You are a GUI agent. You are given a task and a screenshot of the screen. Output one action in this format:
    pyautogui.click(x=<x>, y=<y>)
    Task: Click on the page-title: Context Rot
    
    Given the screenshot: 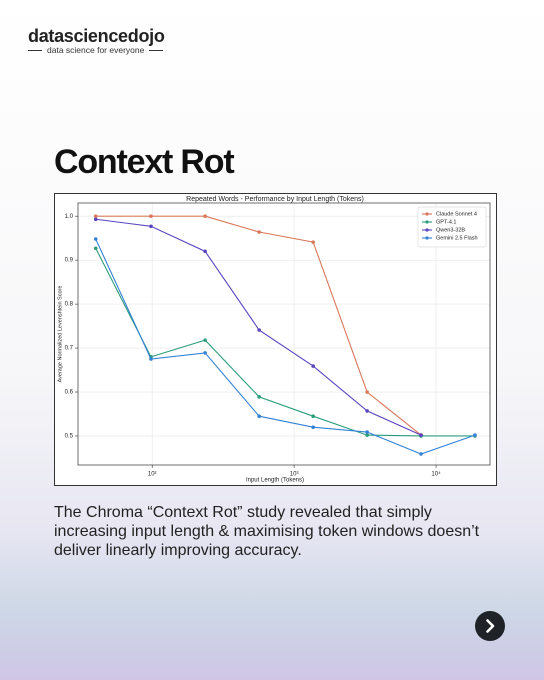 What is the action you would take?
    pyautogui.click(x=144, y=162)
    